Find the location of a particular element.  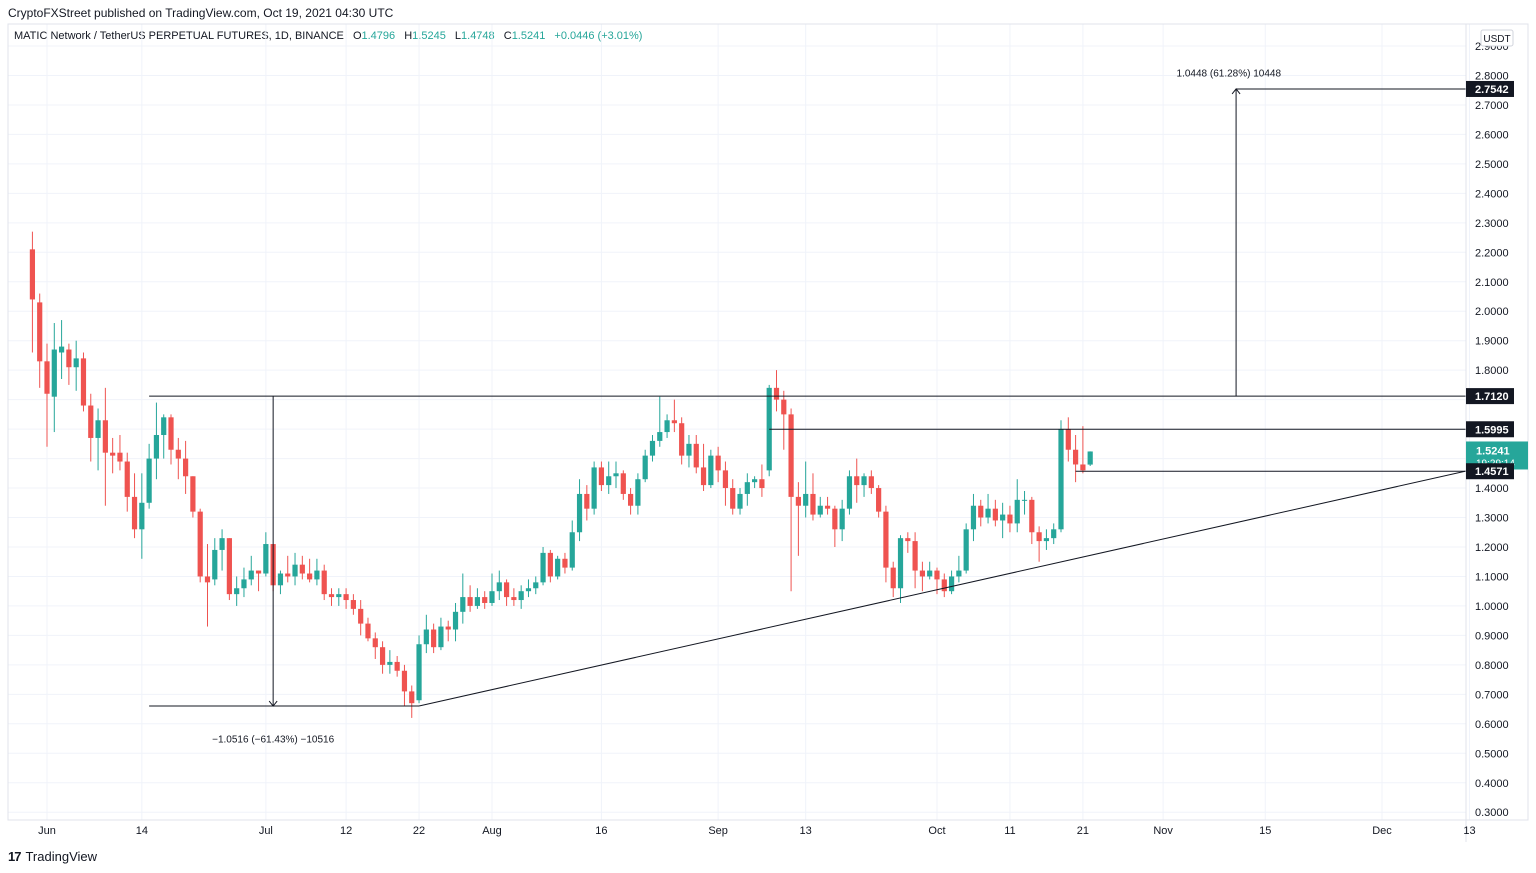

y-tick-label: 2.2000 is located at coordinates (1492, 253).